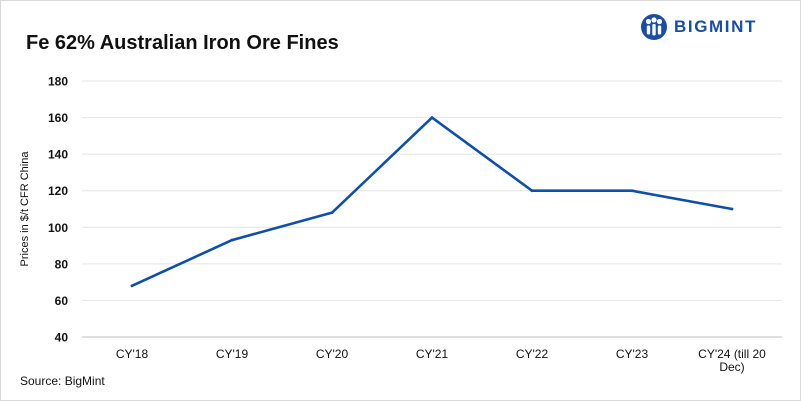 This screenshot has width=801, height=401. I want to click on y-tick-label: 100, so click(58, 228).